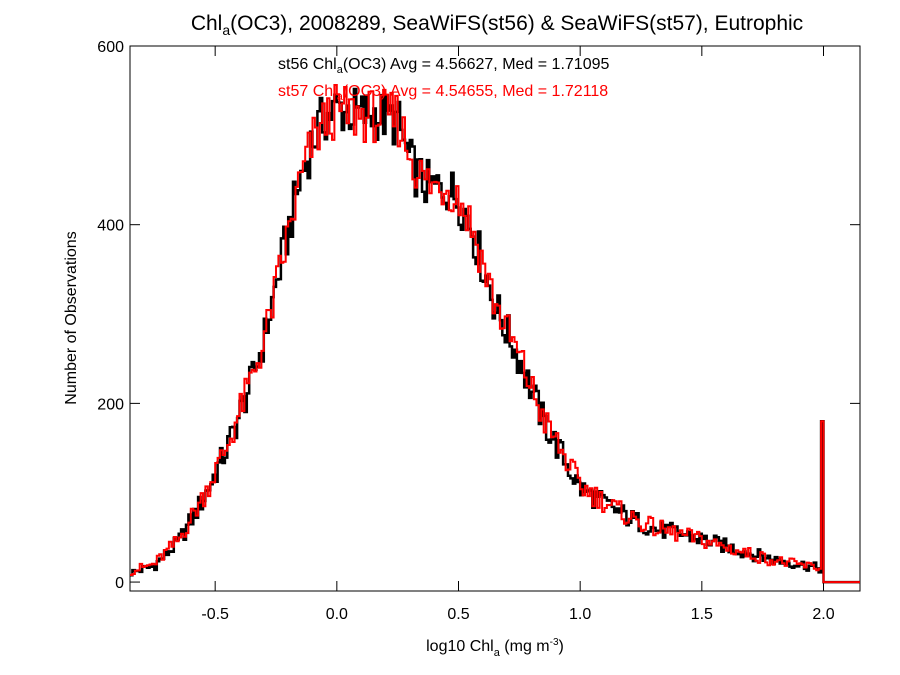 Image resolution: width=900 pixels, height=675 pixels. Describe the element at coordinates (340, 70) in the screenshot. I see `legend-st56-sub: a` at that location.